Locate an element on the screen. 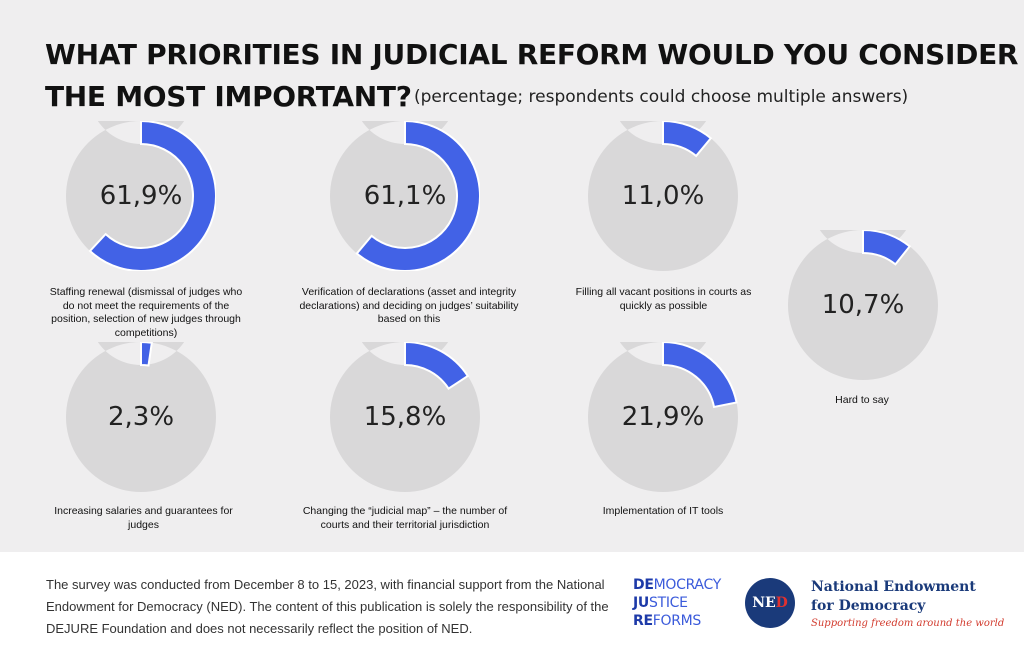 The image size is (1024, 658). djr-bold: DE is located at coordinates (643, 585).